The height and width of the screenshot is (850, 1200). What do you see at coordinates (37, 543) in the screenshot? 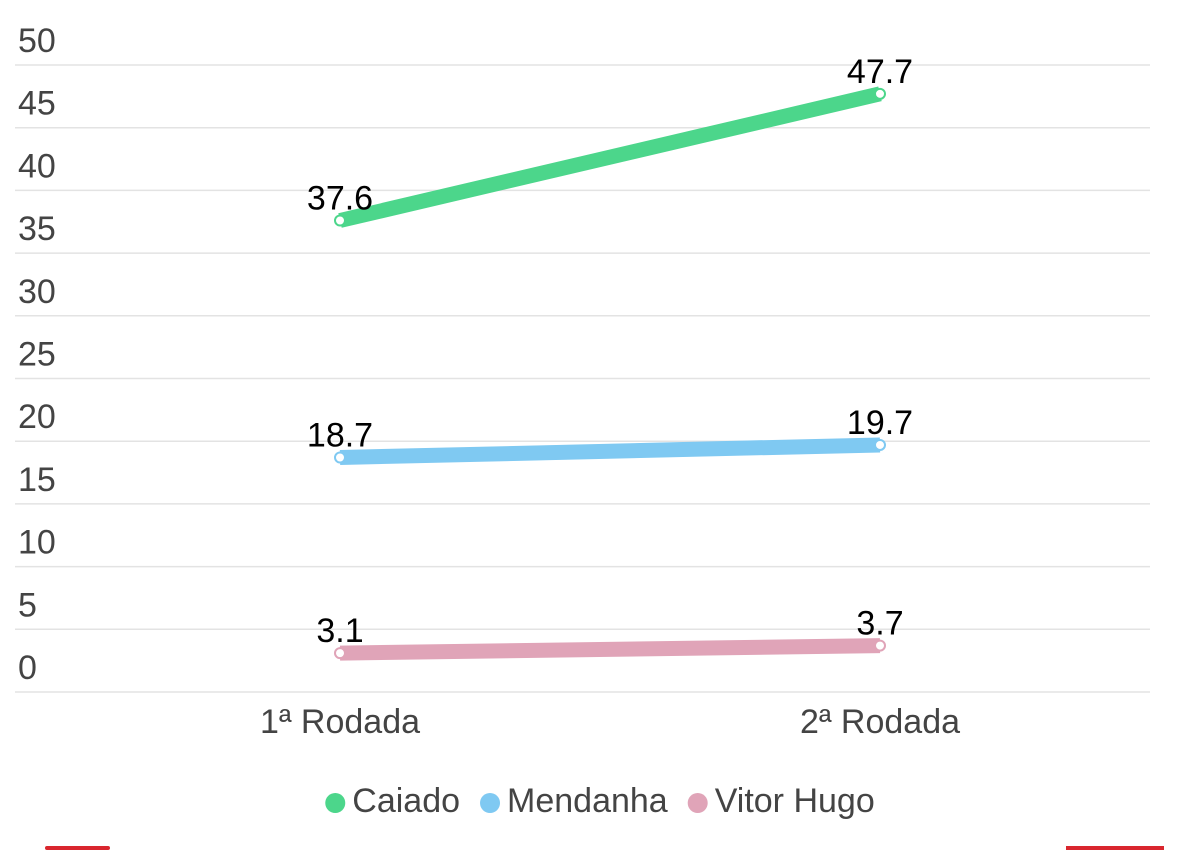
I see `y-tick-label: 10` at bounding box center [37, 543].